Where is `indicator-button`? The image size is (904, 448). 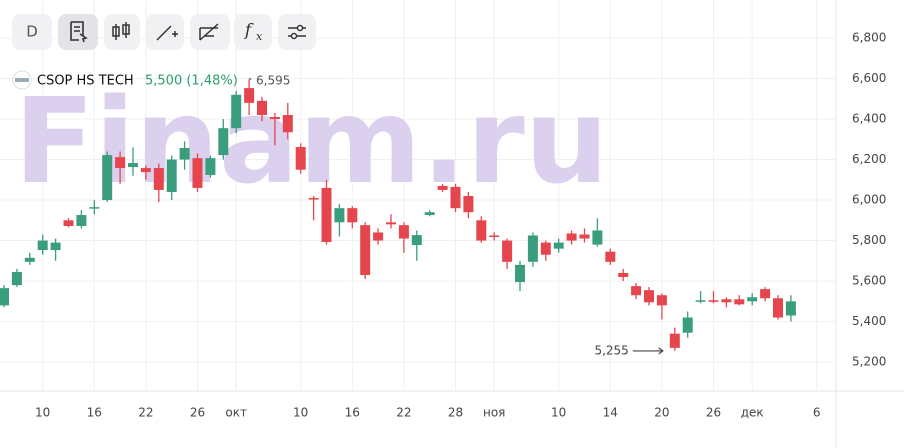
indicator-button is located at coordinates (253, 32).